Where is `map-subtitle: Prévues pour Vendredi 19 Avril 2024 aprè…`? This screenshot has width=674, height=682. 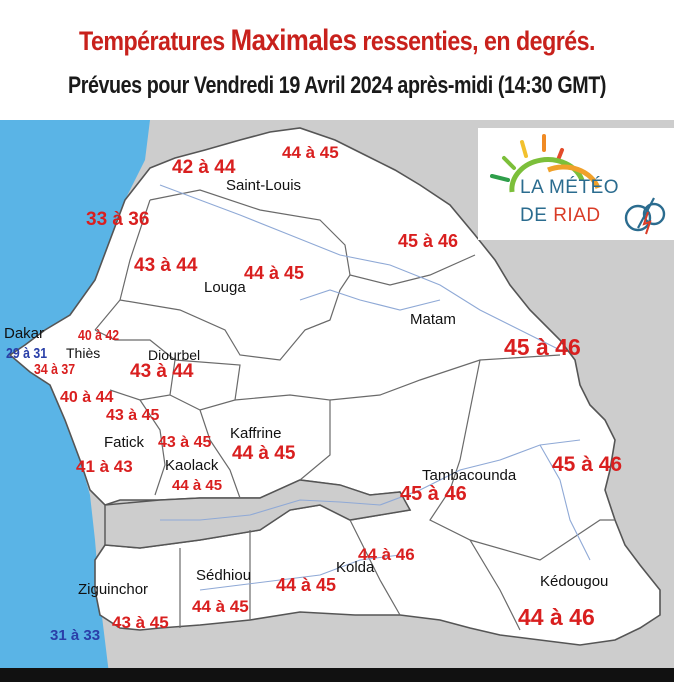
map-subtitle: Prévues pour Vendredi 19 Avril 2024 aprè… is located at coordinates (337, 85).